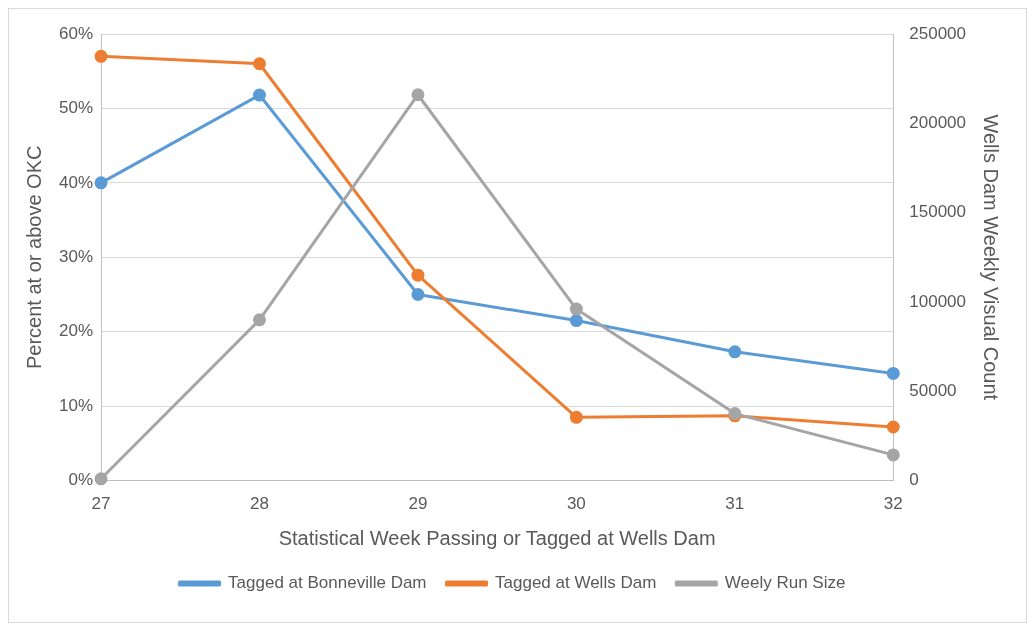  What do you see at coordinates (76, 405) in the screenshot?
I see `y-tick-label: 10%` at bounding box center [76, 405].